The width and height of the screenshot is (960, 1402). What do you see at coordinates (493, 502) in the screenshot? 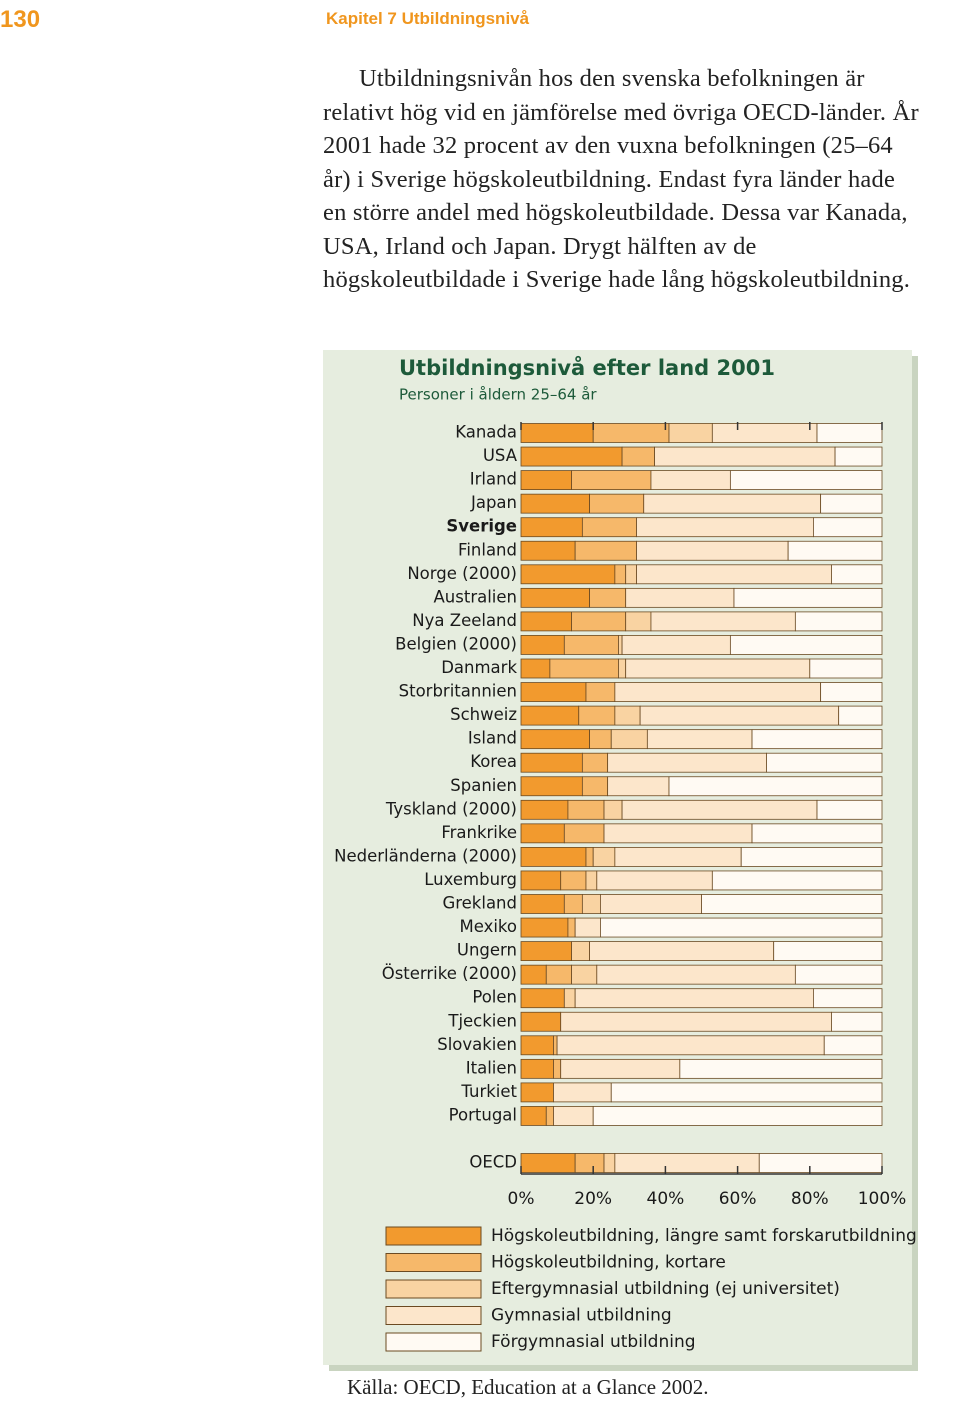
I see `category-label: Japan` at bounding box center [493, 502].